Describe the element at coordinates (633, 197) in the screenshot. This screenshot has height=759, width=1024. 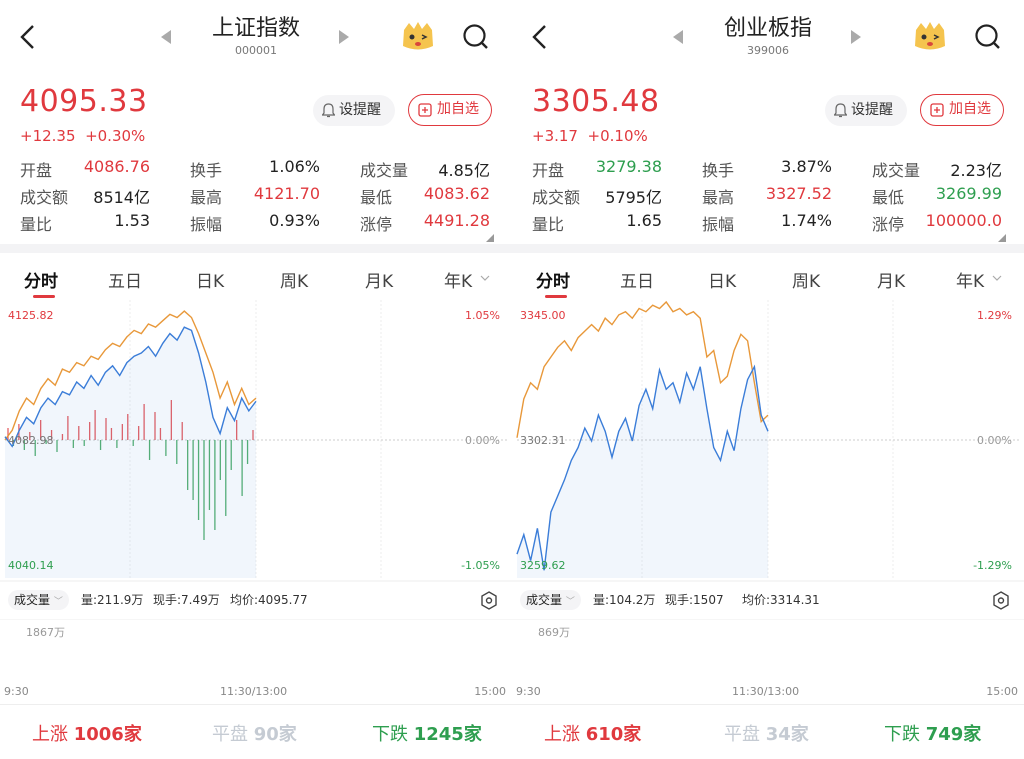
I see `stat-value: 5795亿` at that location.